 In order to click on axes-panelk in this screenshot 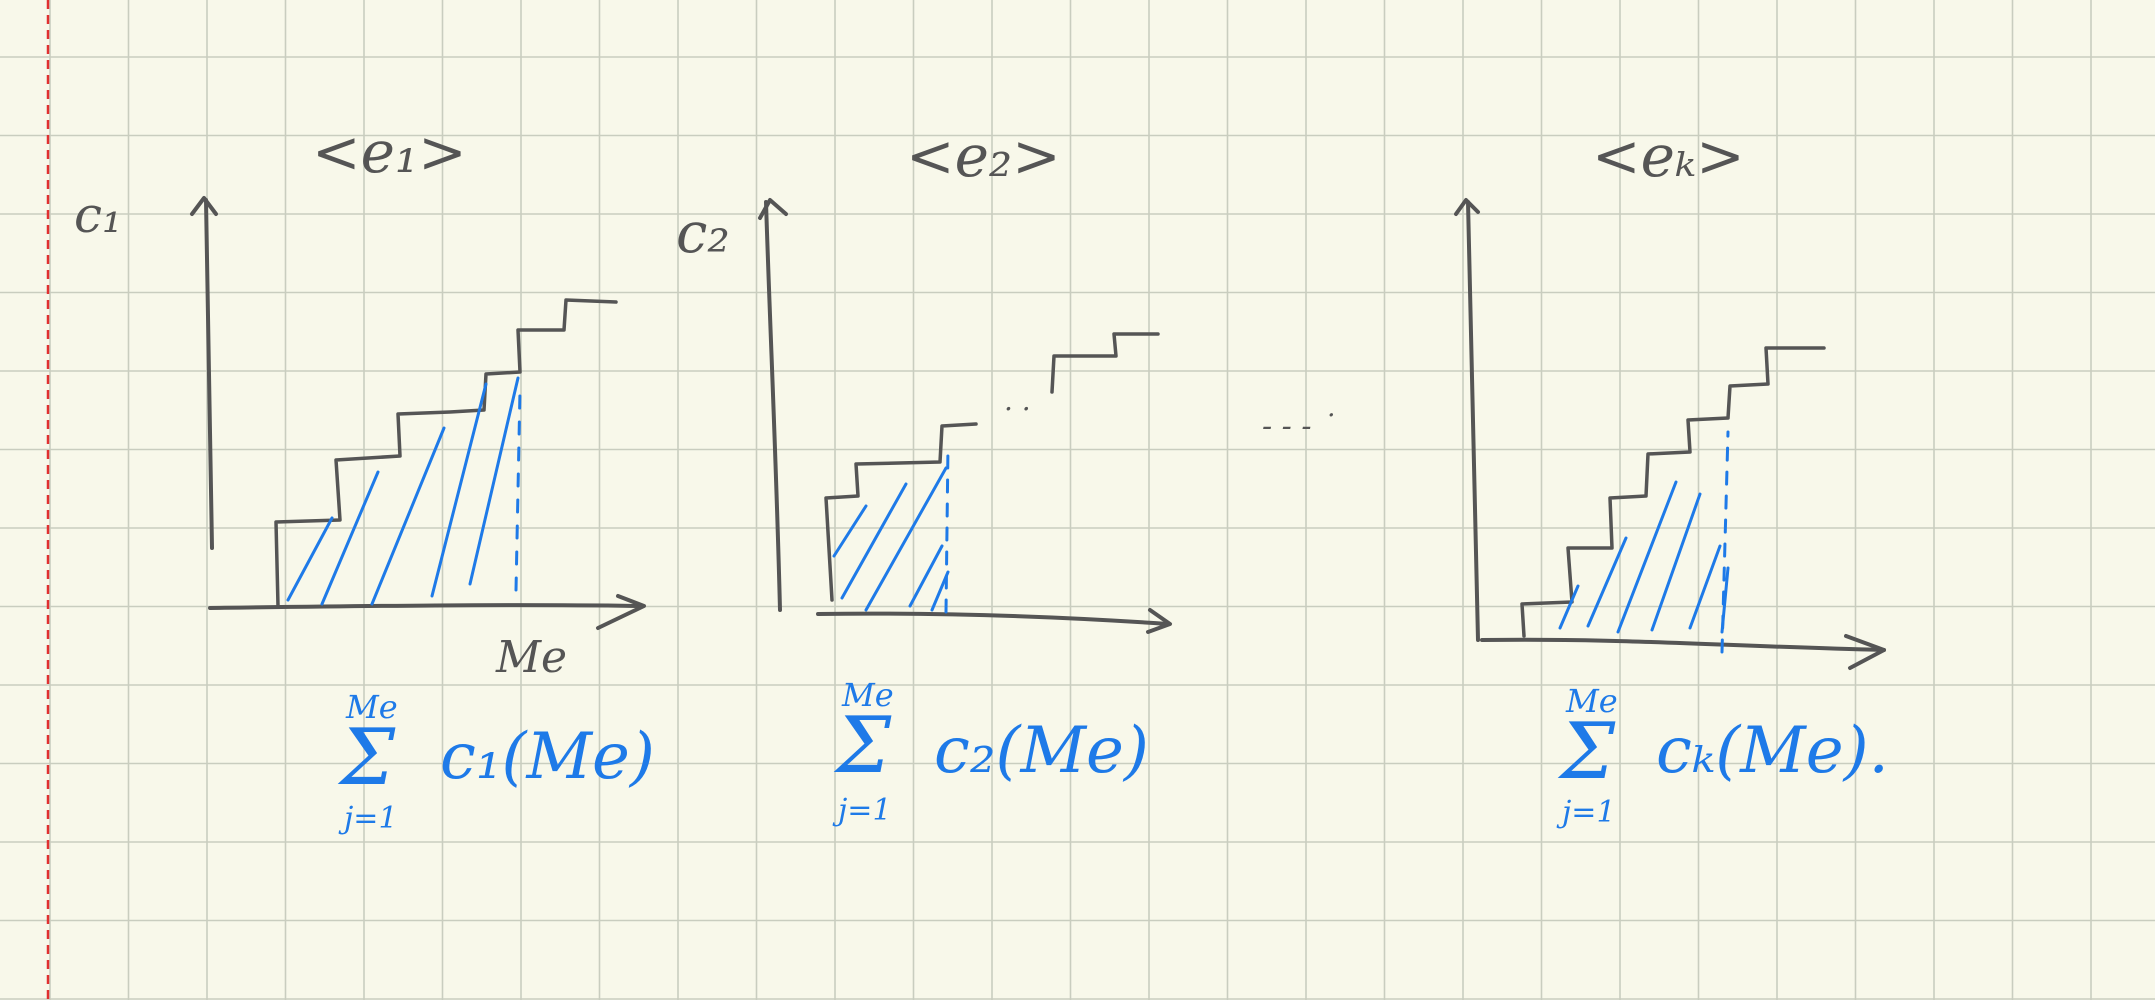, I will do `click(1670, 434)`.